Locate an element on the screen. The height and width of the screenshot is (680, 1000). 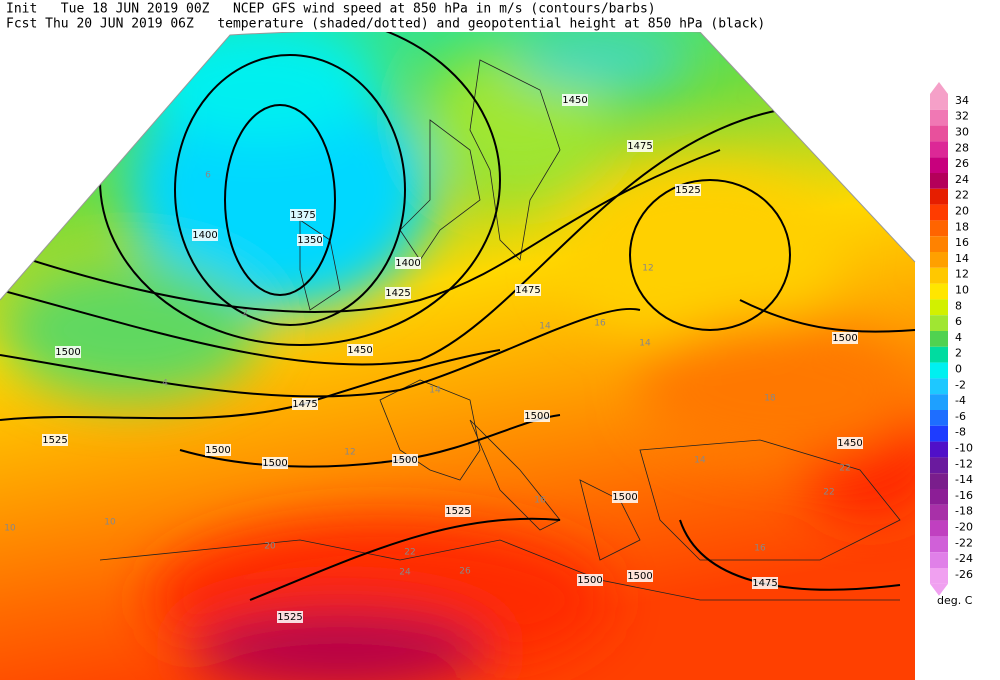
colorbar-label: -18 is located at coordinates (964, 511).